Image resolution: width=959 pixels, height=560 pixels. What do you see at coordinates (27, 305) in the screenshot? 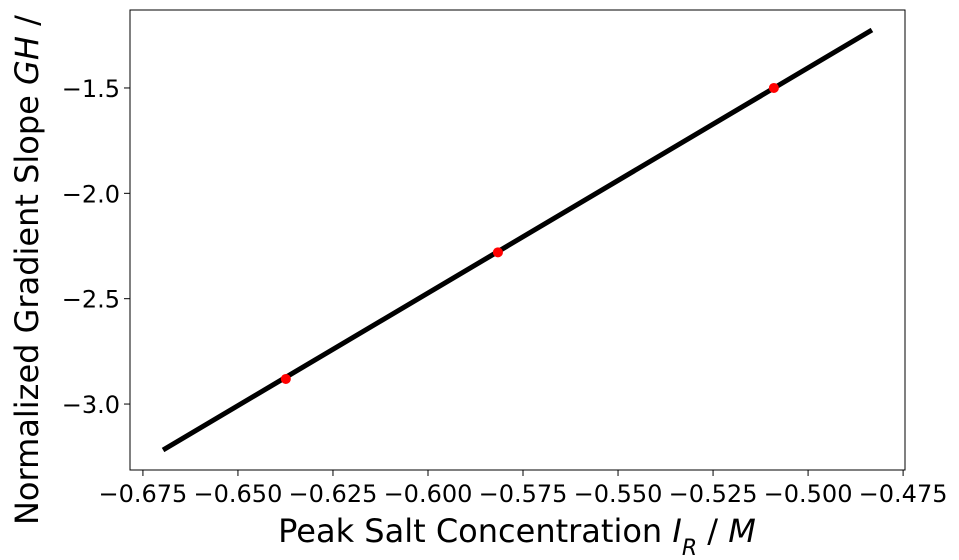
I see `label-part: Normalized Gradient Slope` at bounding box center [27, 305].